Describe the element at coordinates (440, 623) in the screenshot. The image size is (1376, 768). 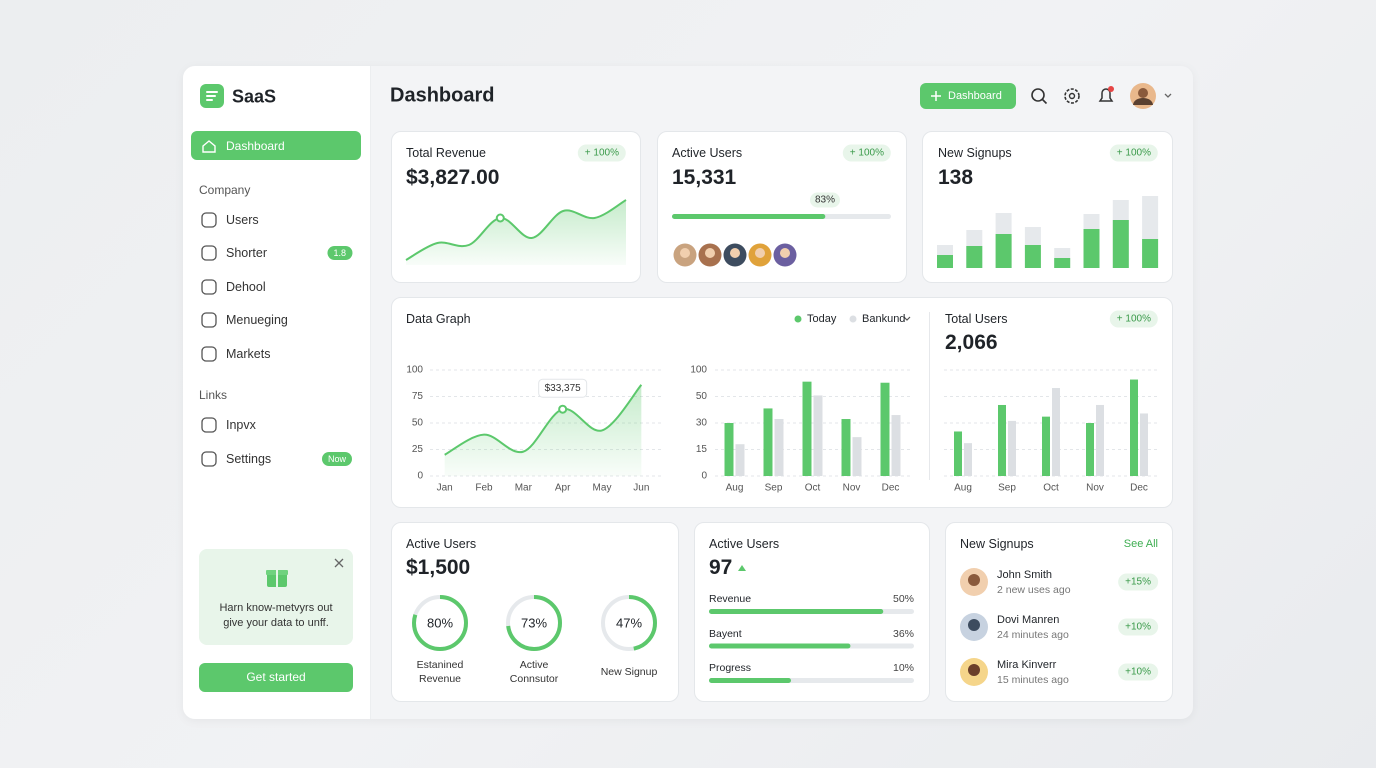
I see `ring-value: 80%` at that location.